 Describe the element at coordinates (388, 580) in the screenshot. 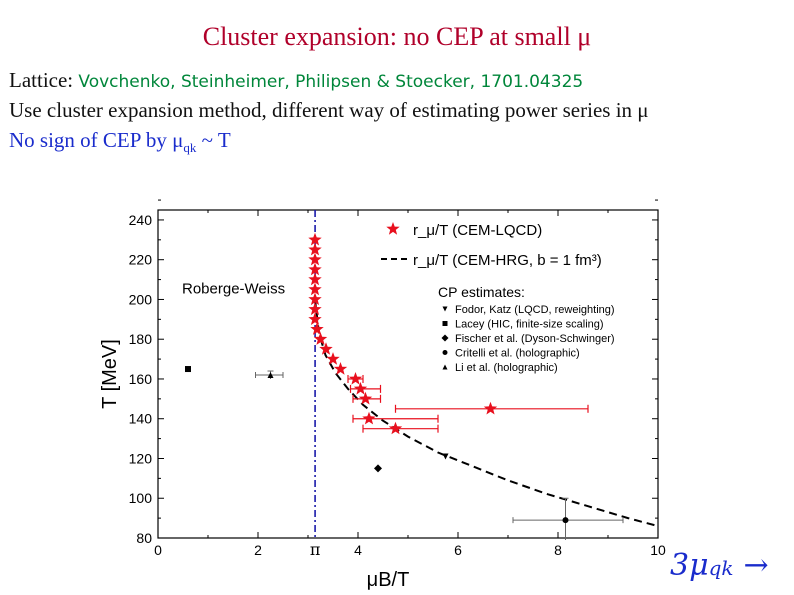

I see `x-axis-label: μB/T` at that location.